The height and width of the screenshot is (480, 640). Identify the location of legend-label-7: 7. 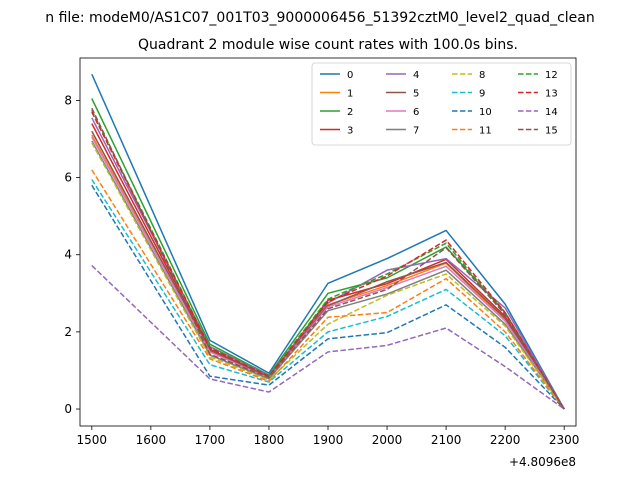
(416, 131).